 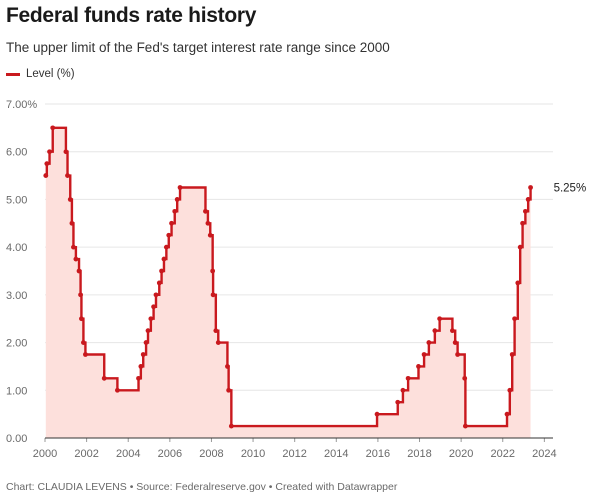 I want to click on x-tick-label: 2014, so click(x=336, y=454).